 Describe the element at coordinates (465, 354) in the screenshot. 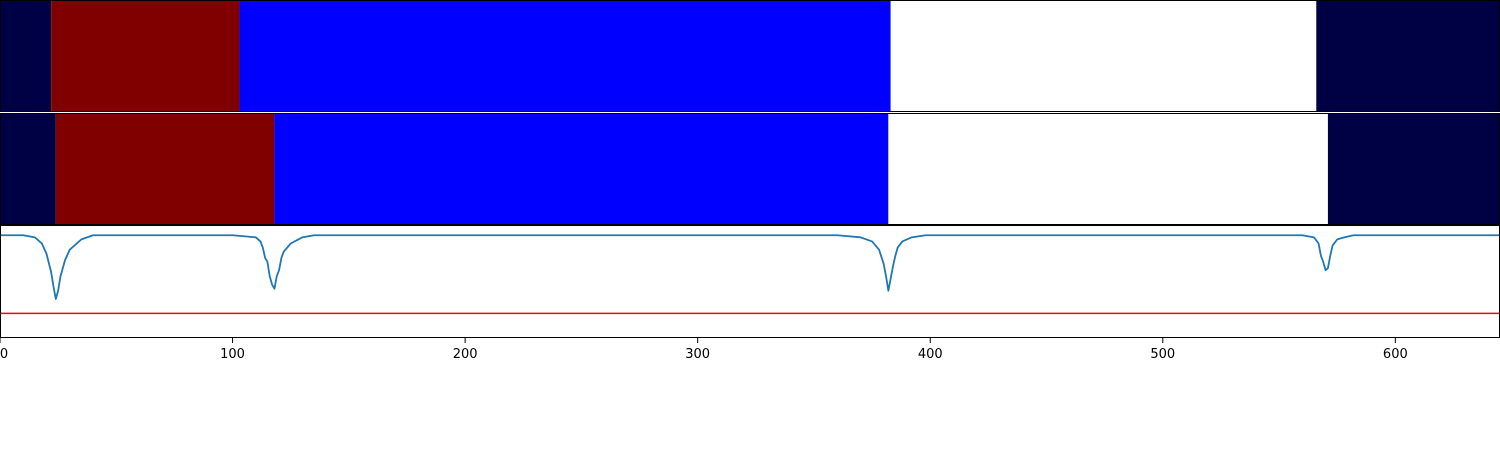

I see `x-tick-label-200: 200` at that location.